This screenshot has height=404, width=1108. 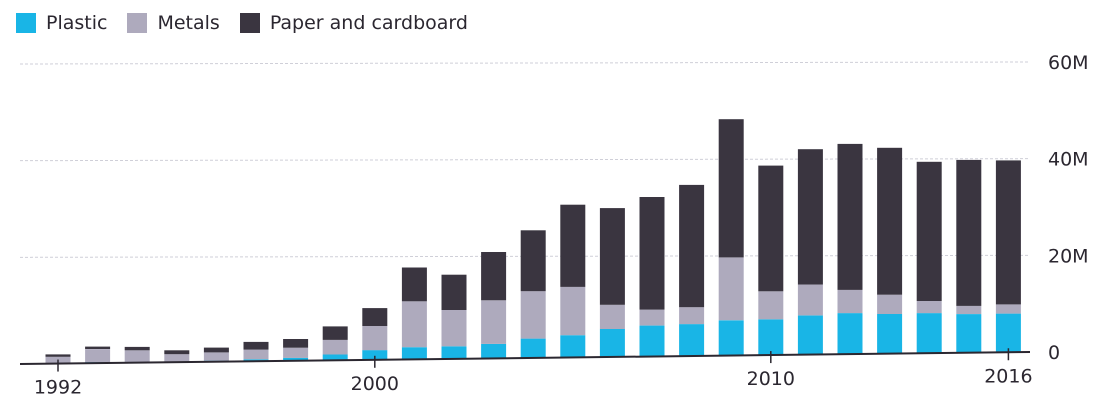 What do you see at coordinates (850, 301) in the screenshot?
I see `bar-metals-2012` at bounding box center [850, 301].